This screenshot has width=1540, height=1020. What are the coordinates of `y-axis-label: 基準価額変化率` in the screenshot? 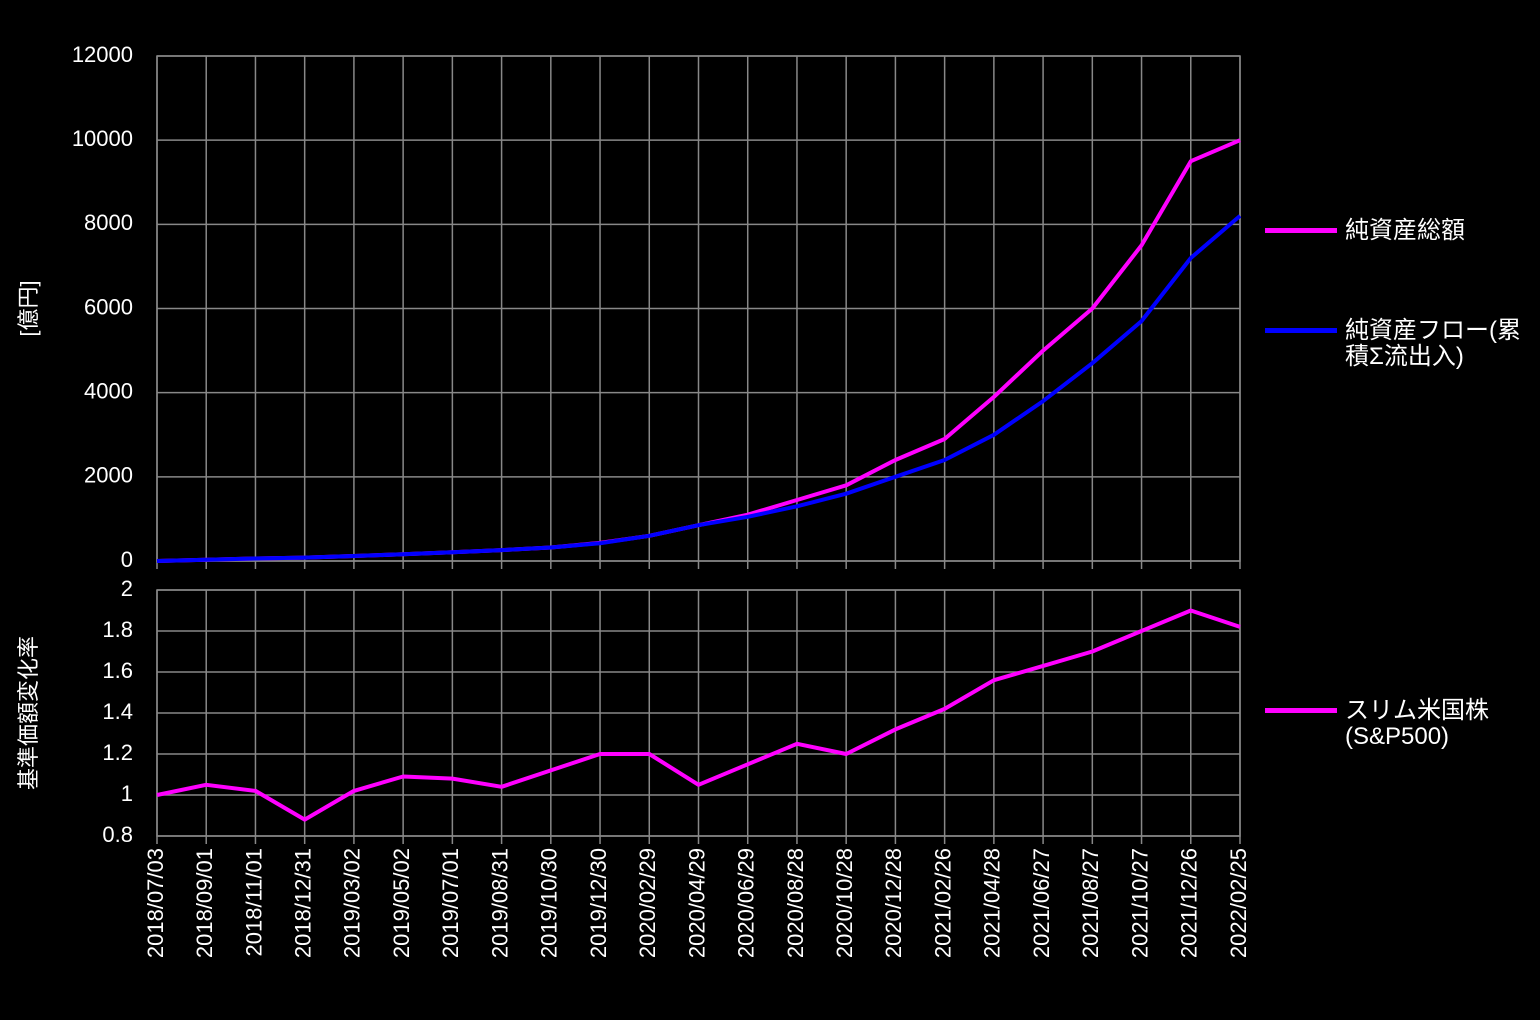 It's located at (28, 713).